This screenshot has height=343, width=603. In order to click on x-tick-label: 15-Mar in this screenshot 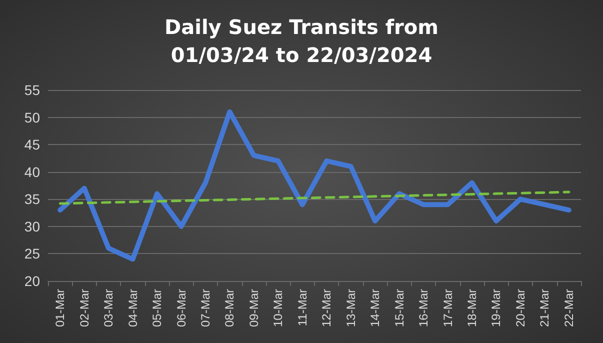, I will do `click(399, 308)`.